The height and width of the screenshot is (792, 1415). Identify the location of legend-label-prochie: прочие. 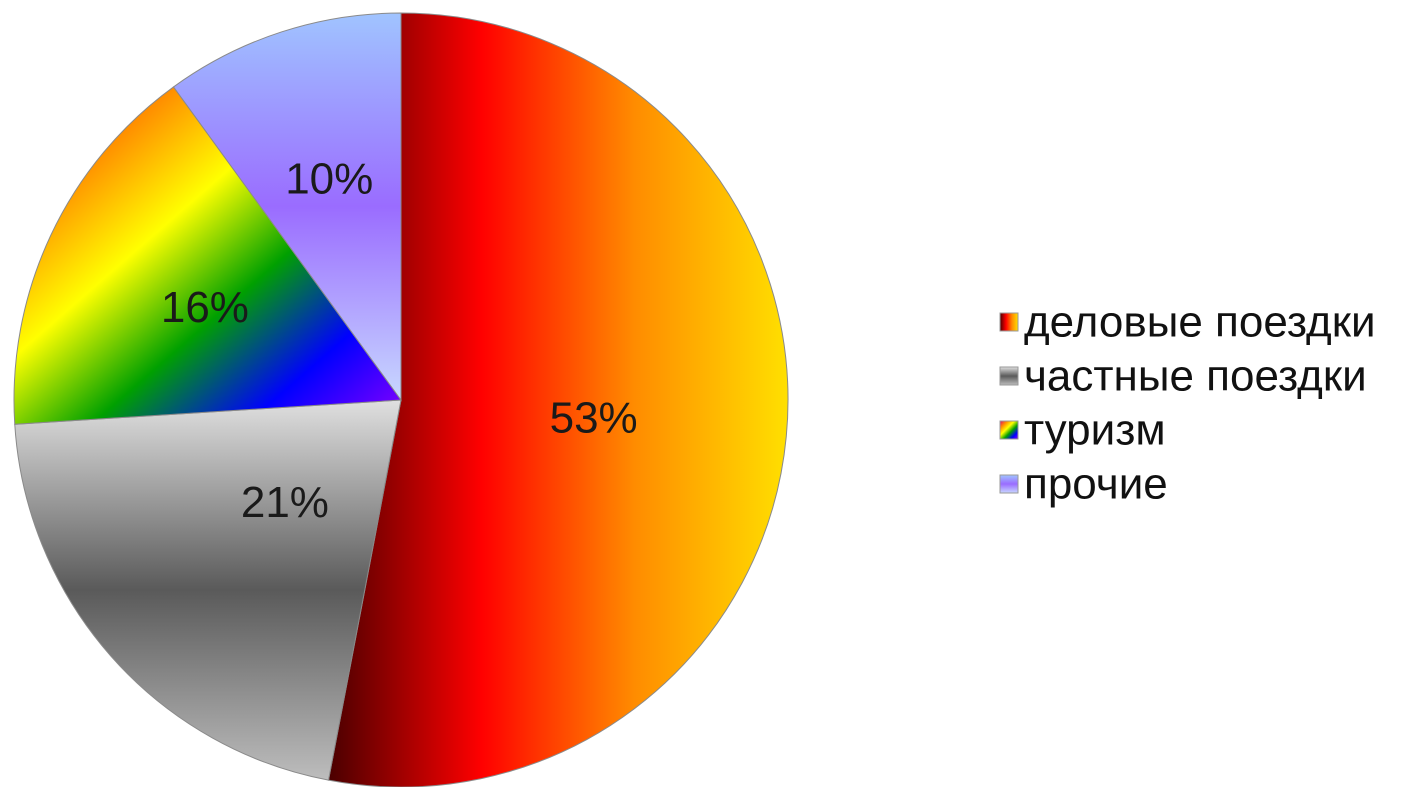
(1096, 484).